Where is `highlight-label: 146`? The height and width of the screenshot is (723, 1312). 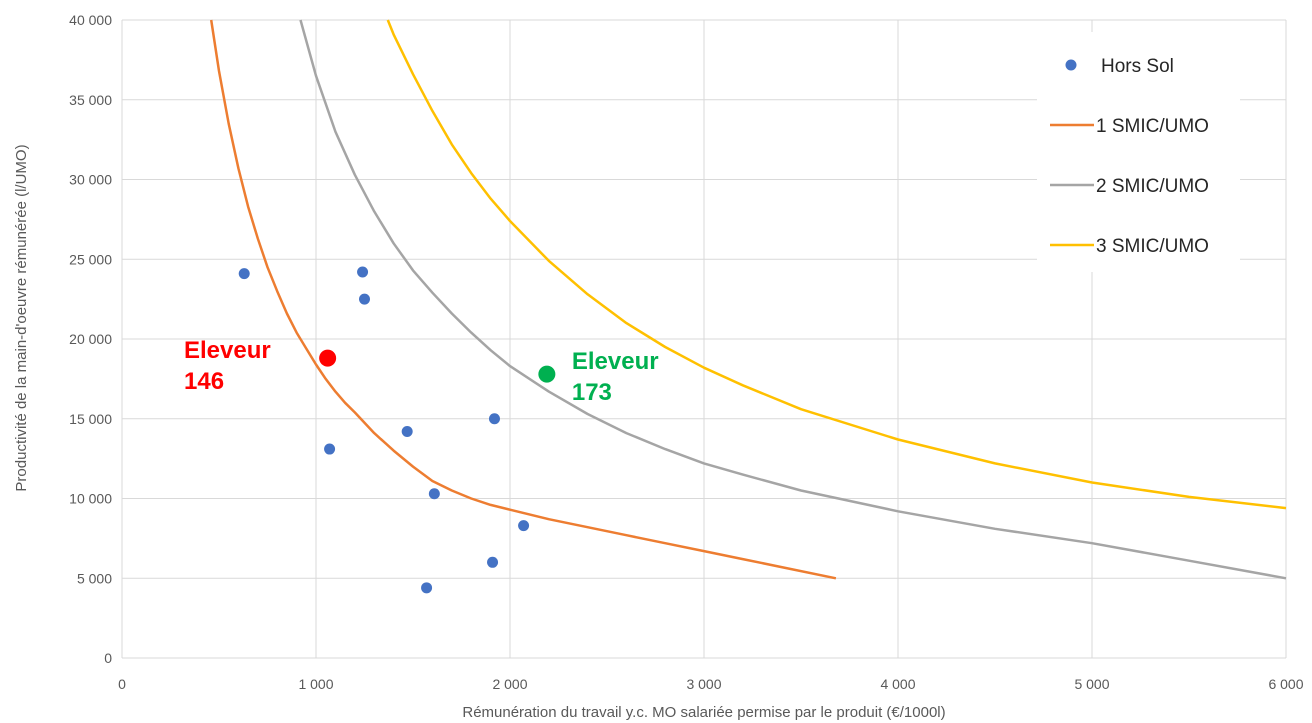
highlight-label: 146 is located at coordinates (204, 381).